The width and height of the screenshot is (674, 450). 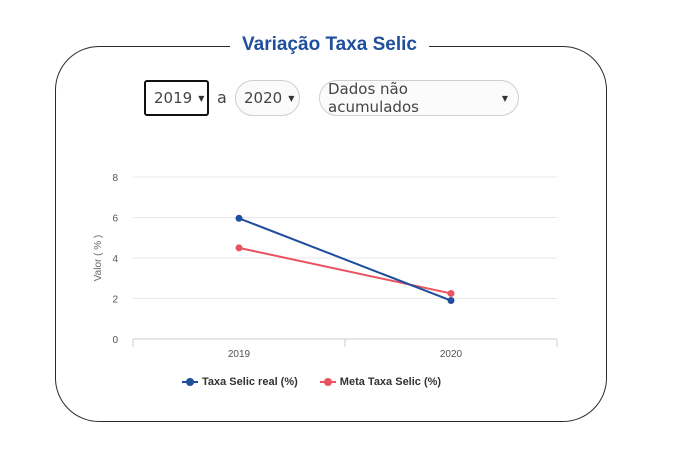 I want to click on y-tick-label: 6, so click(x=115, y=219).